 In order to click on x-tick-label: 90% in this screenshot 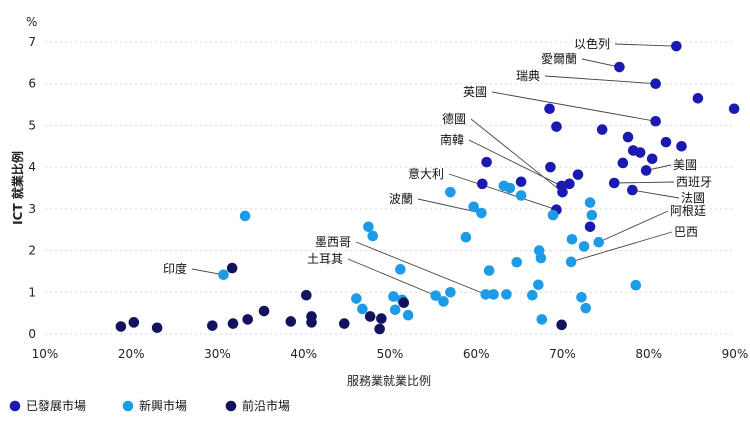, I will do `click(735, 354)`.